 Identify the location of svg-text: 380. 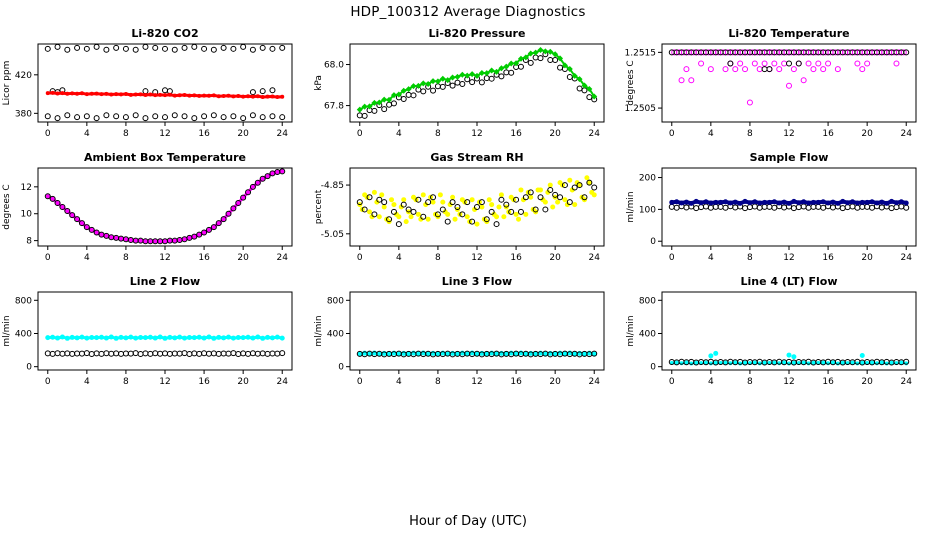
(23, 114).